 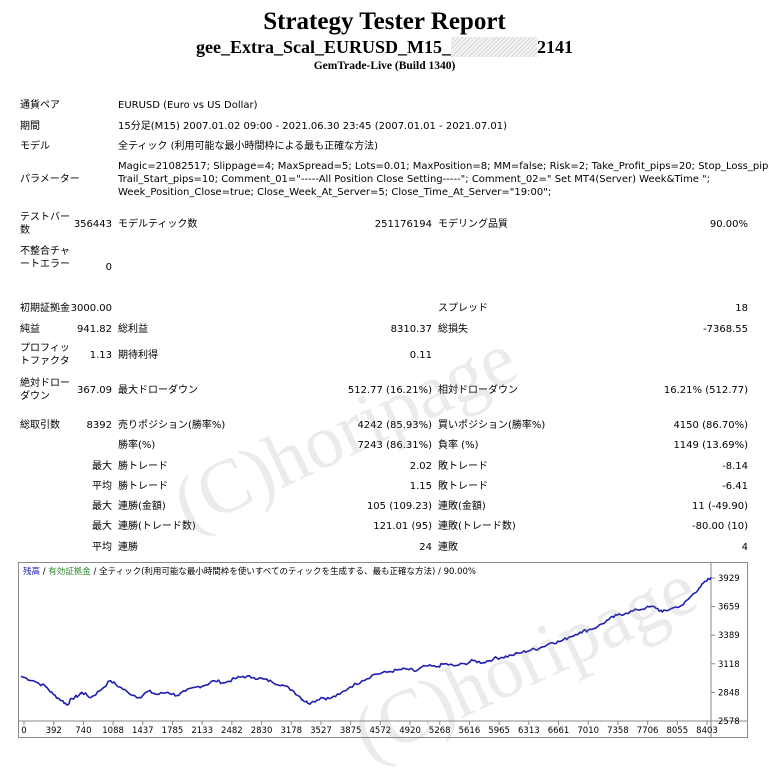 I want to click on x-tick-label: 1785, so click(x=173, y=731).